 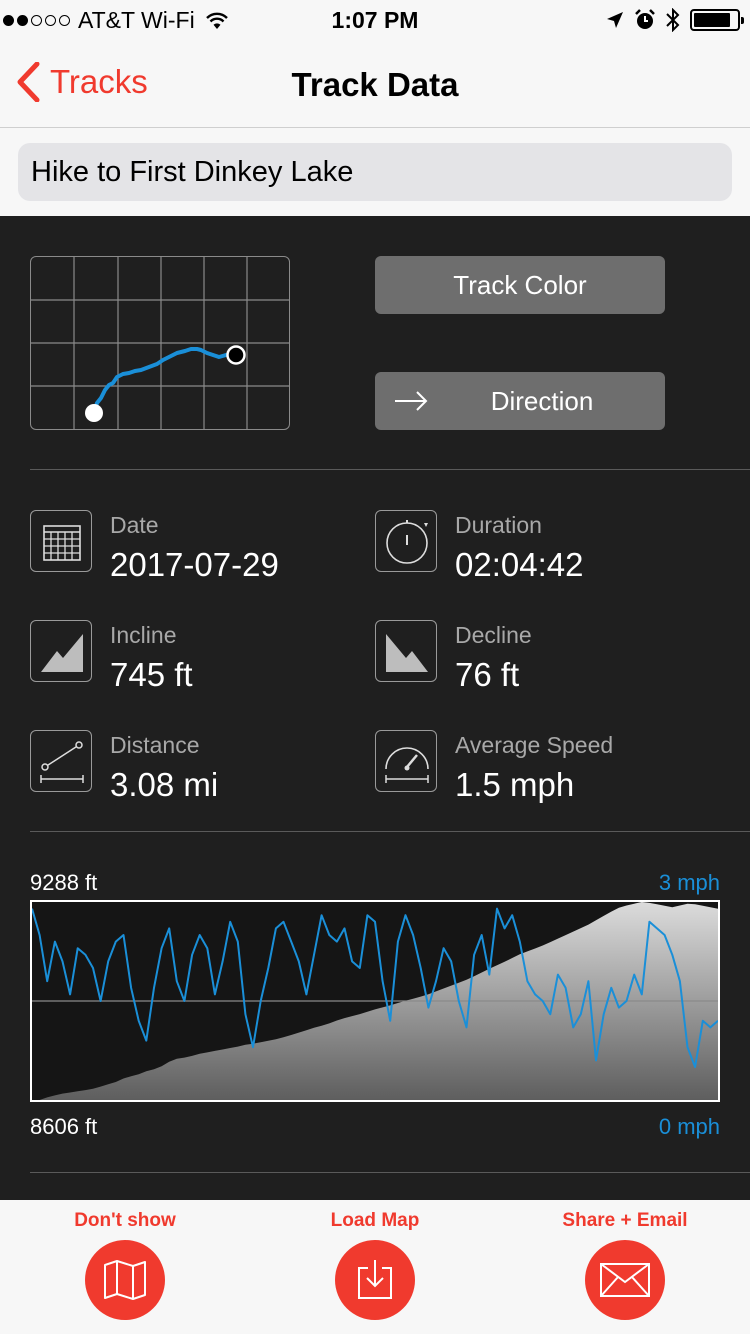 What do you see at coordinates (125, 1280) in the screenshot?
I see `map-icon` at bounding box center [125, 1280].